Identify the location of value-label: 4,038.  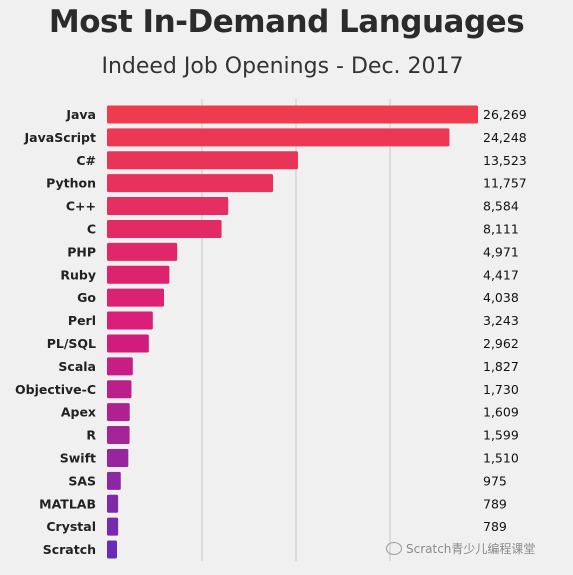
(501, 297).